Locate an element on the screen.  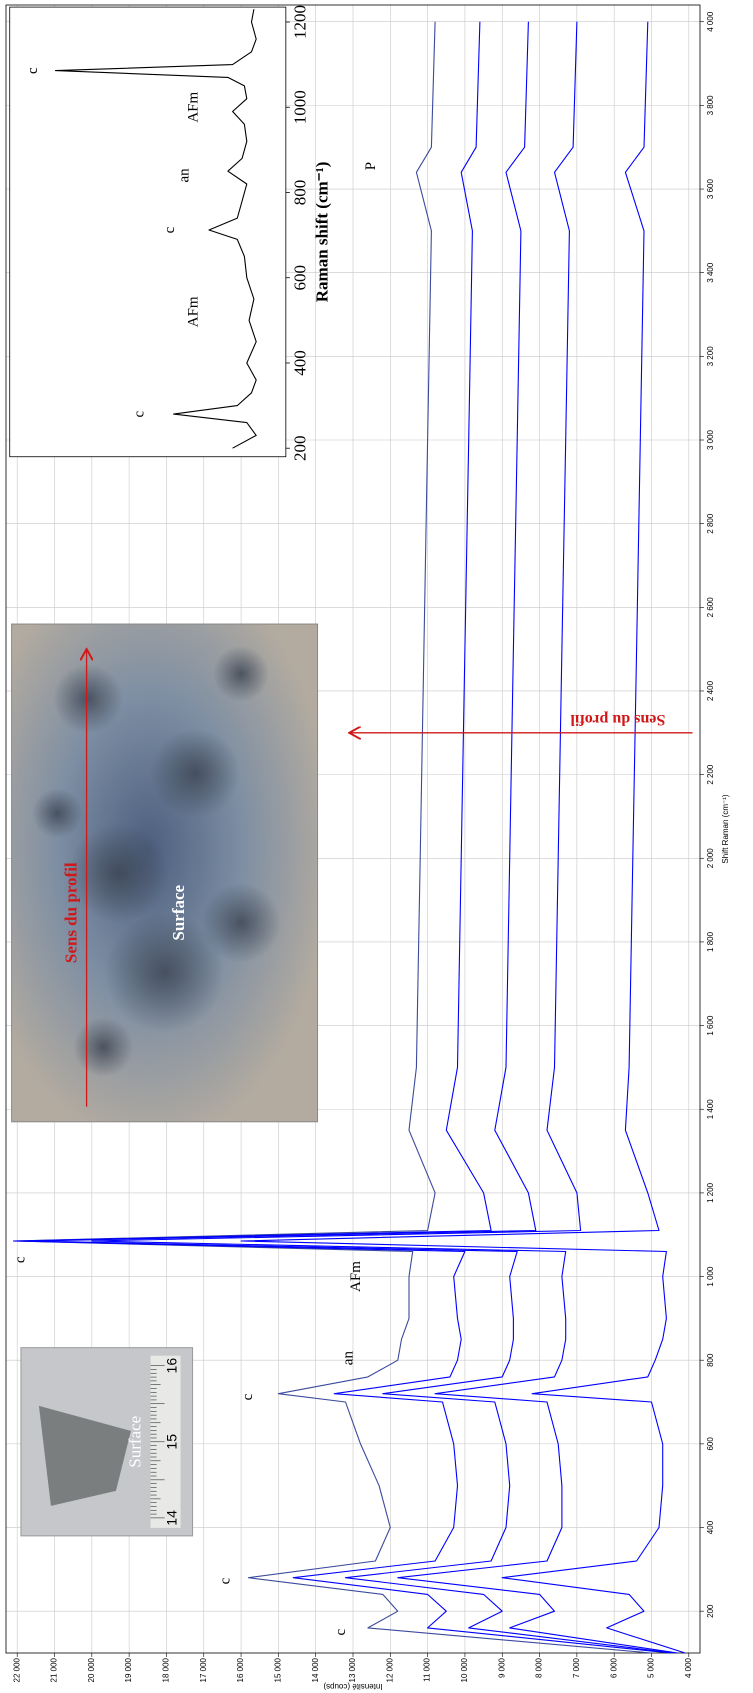
x-axis-title: Shift Raman (cm⁻¹) is located at coordinates (725, 828).